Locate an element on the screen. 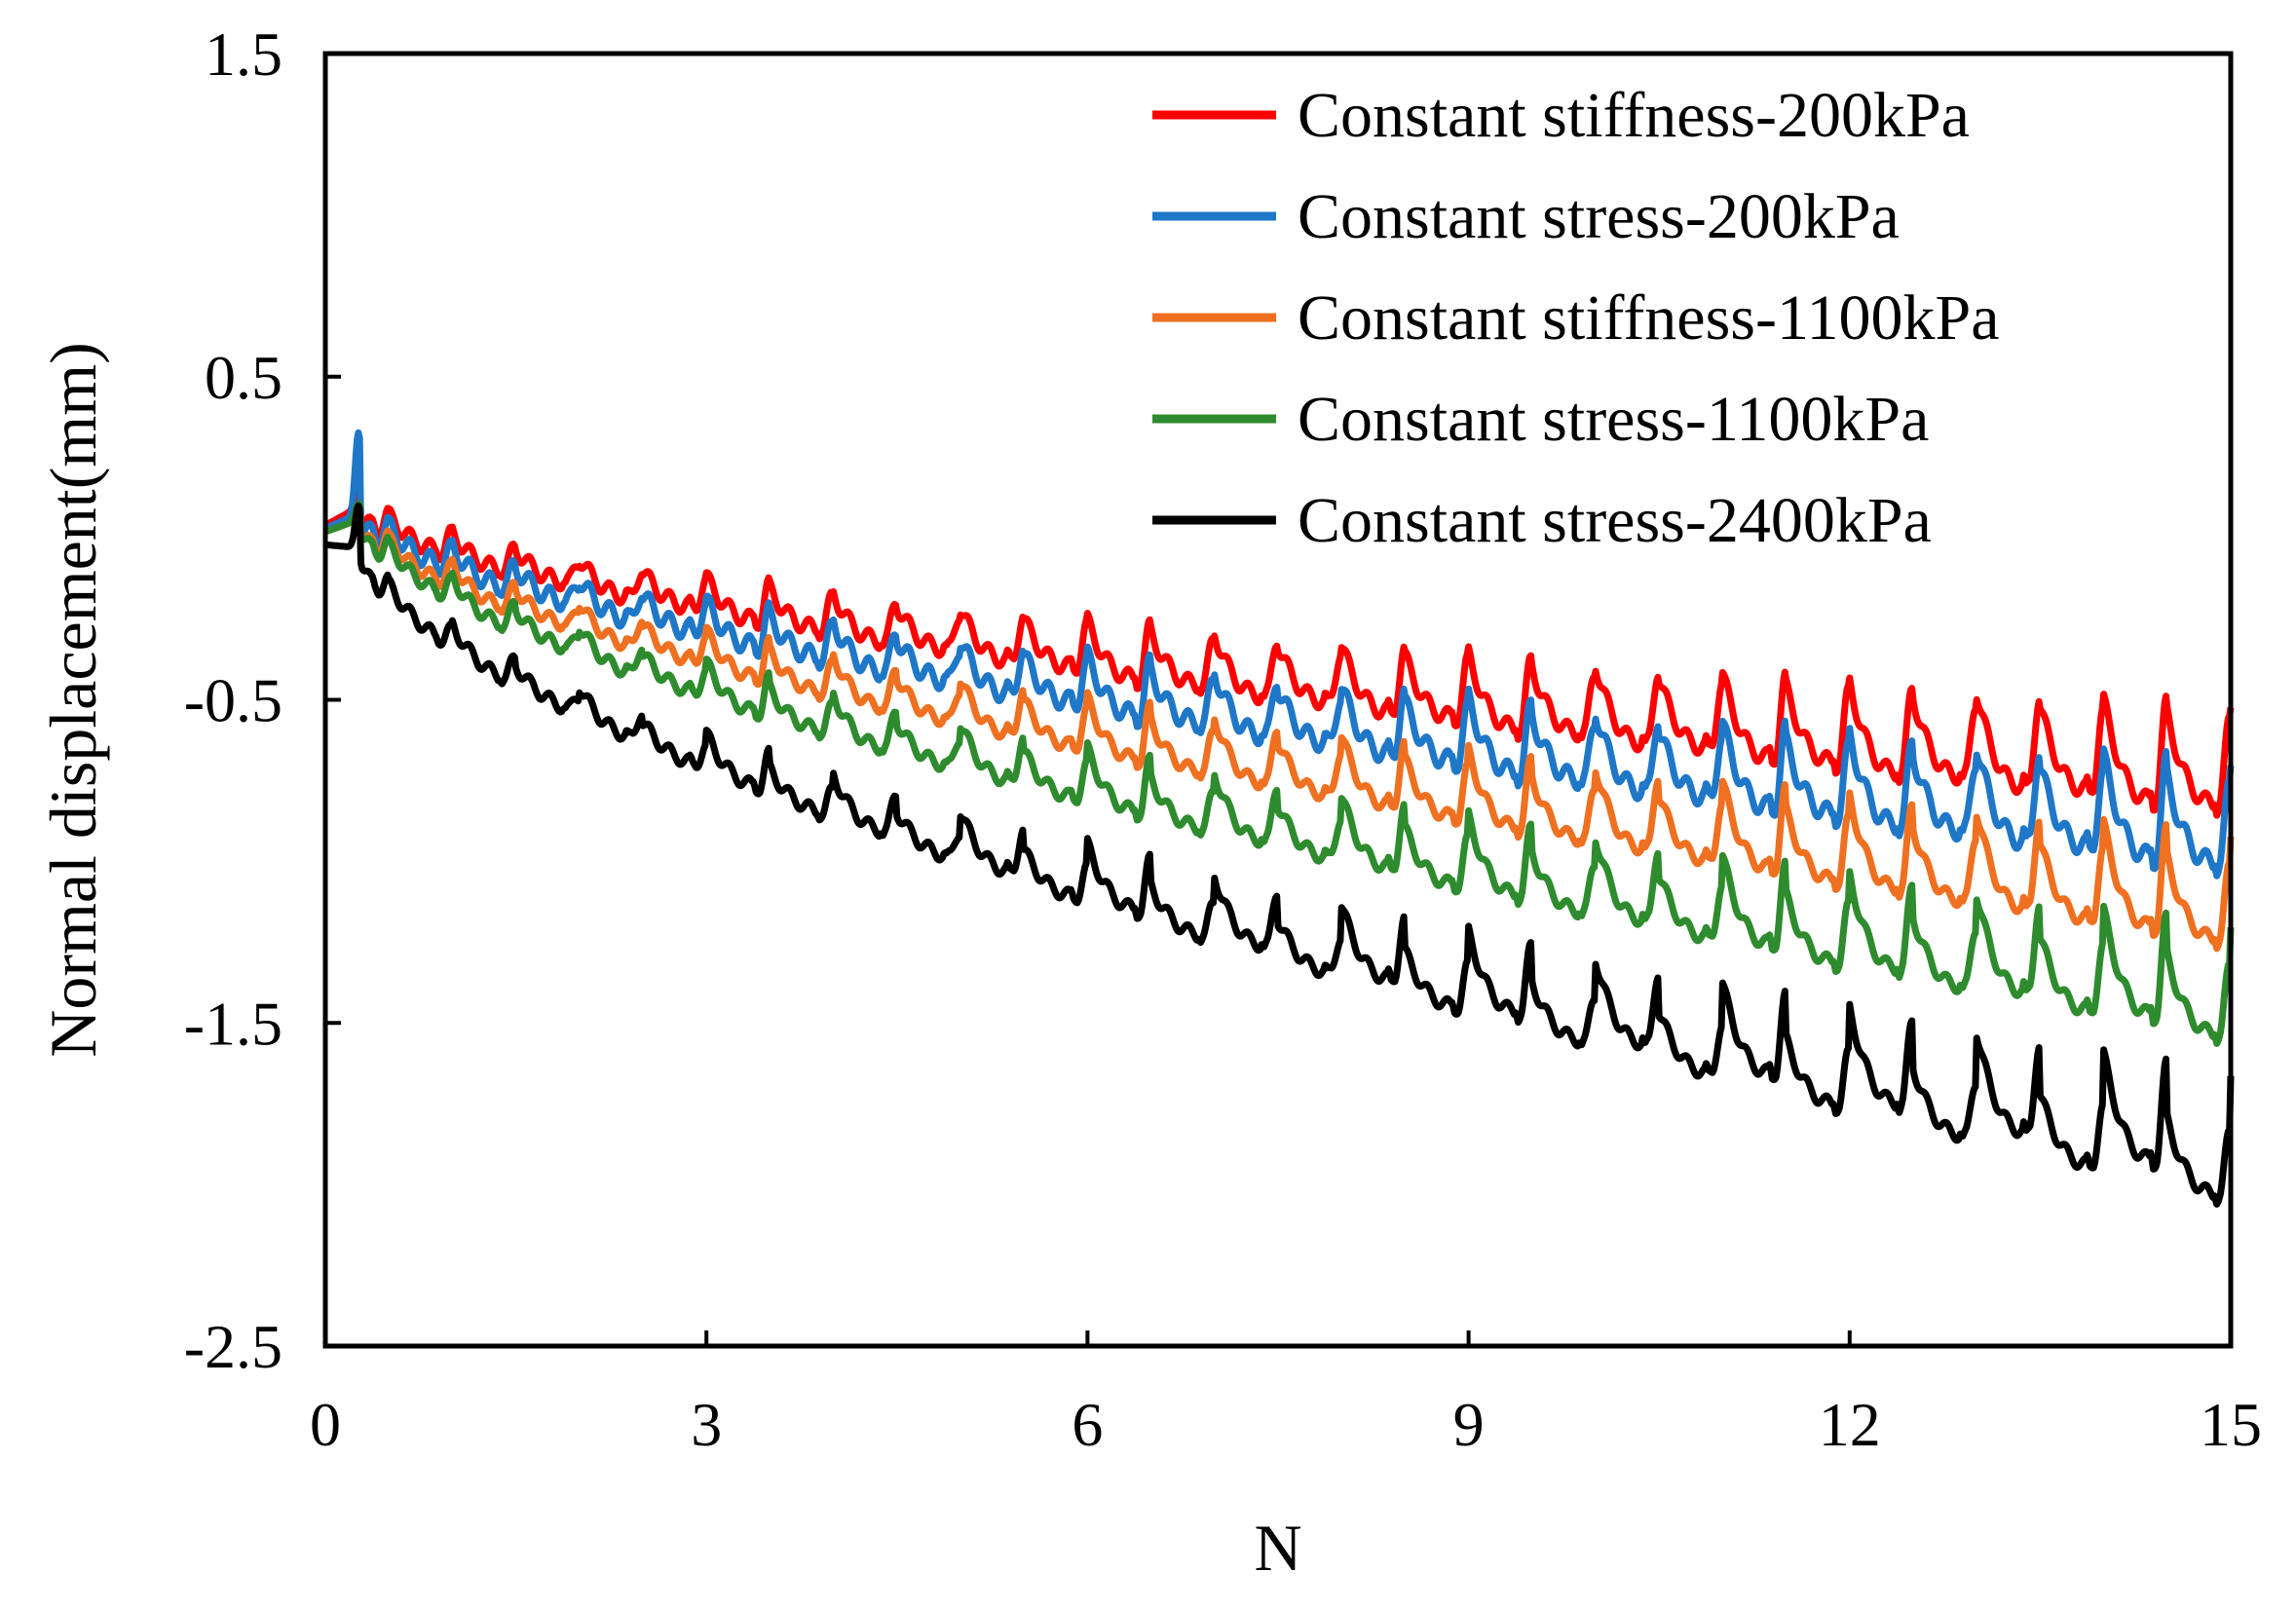 This screenshot has height=1610, width=2296. y-tick-label: -0.5 is located at coordinates (233, 700).